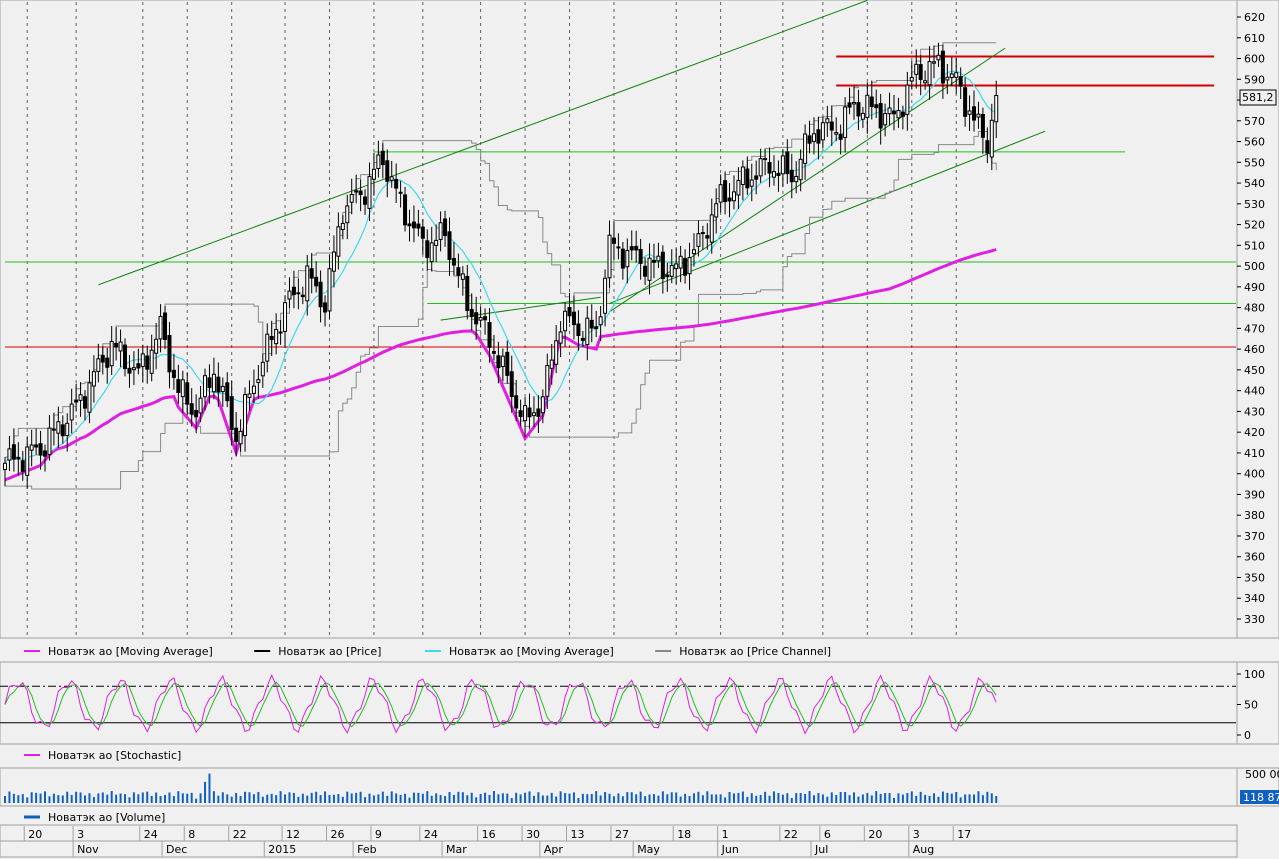  What do you see at coordinates (240, 834) in the screenshot?
I see `day-tick-label: 22` at bounding box center [240, 834].